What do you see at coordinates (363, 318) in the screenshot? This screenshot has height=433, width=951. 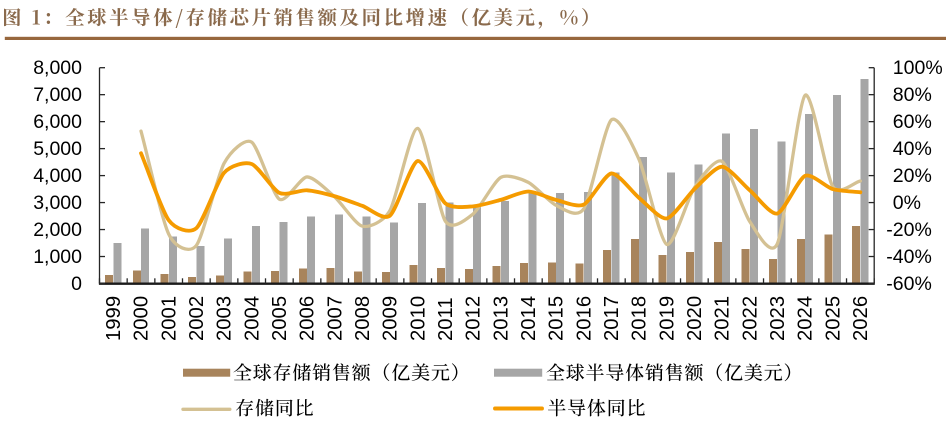 I see `svg-text: 2008` at bounding box center [363, 318].